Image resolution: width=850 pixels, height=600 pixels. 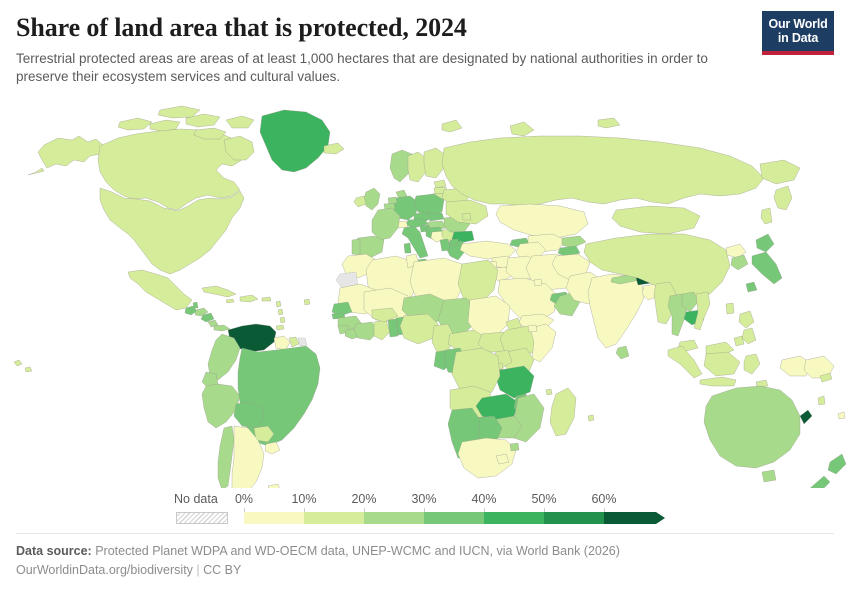 I want to click on country-new-zealand, so click(x=826, y=470).